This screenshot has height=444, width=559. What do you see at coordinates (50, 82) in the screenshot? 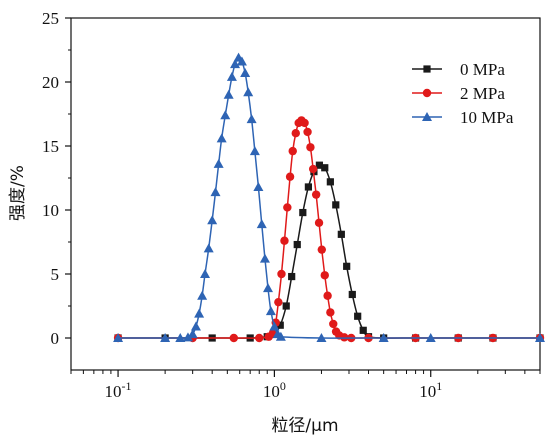
I see `y-tick-label: 20` at bounding box center [50, 82].